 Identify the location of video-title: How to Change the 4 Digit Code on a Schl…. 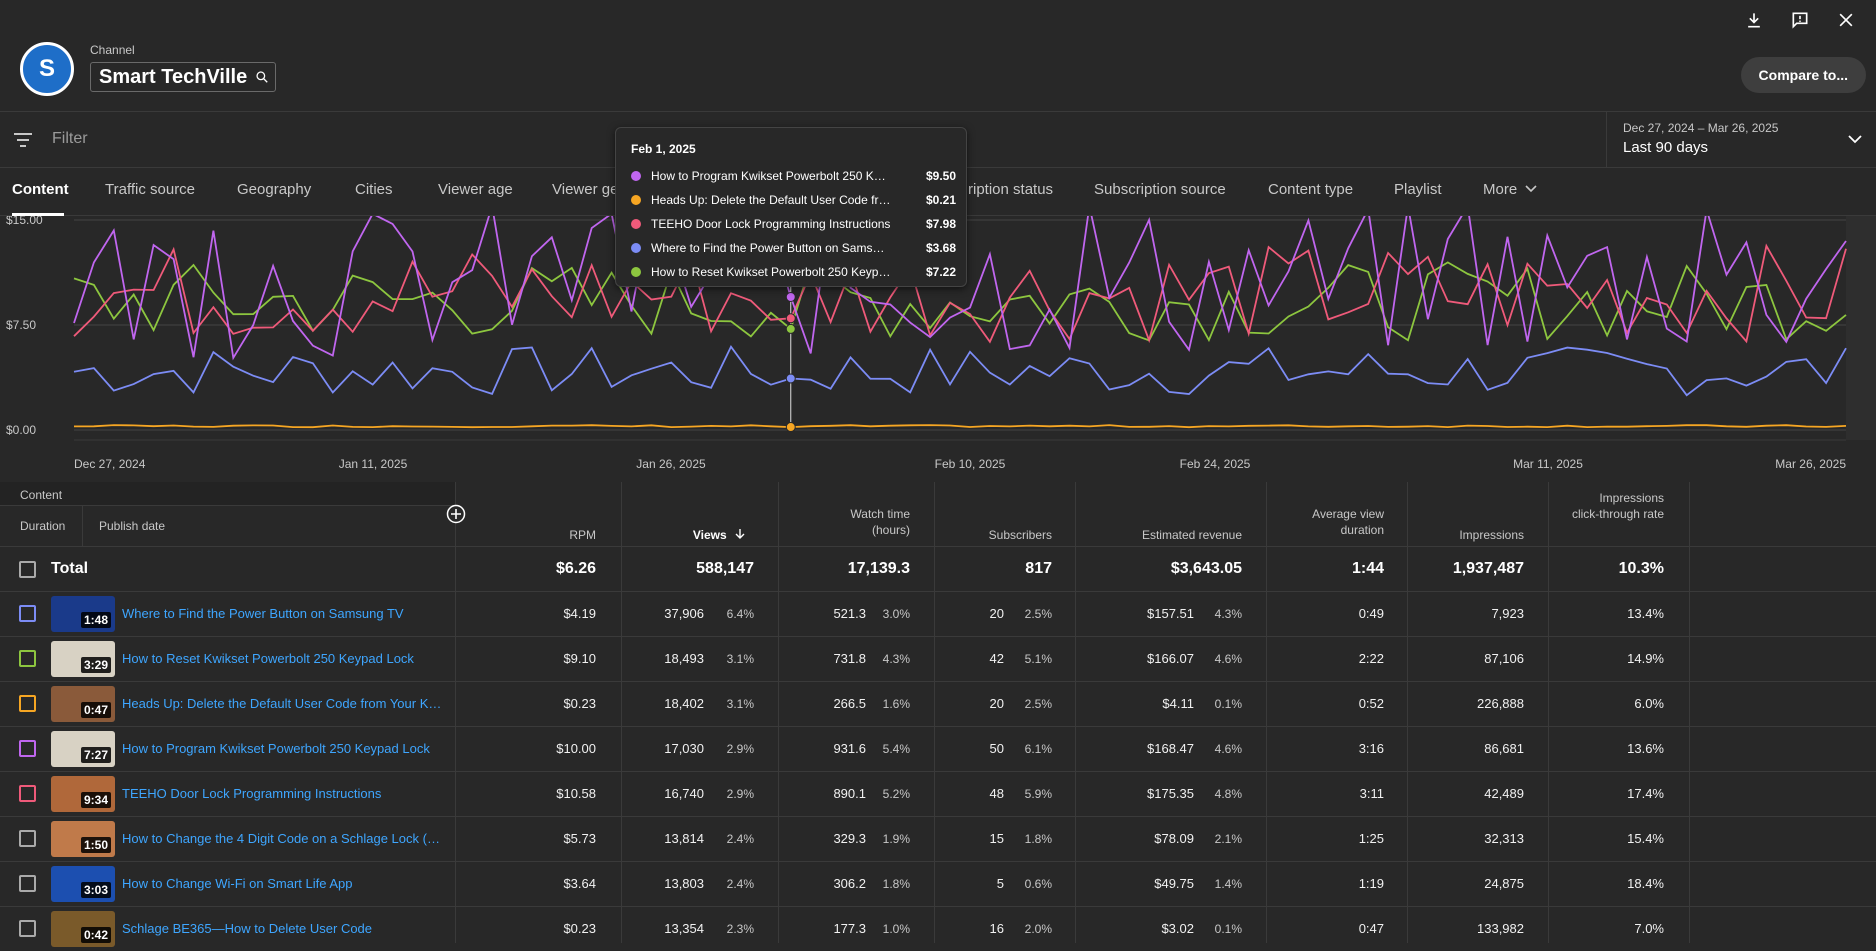
(284, 838).